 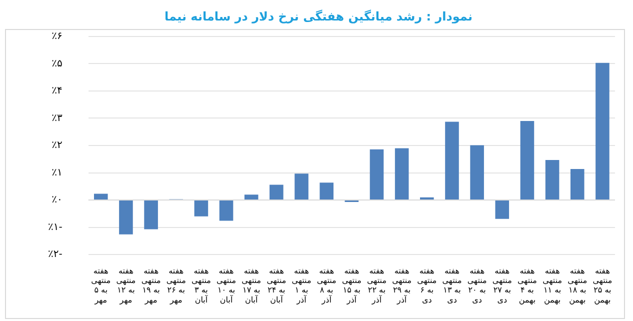 I want to click on x-tick-label: هفته منتهی به ۲۰ دی, so click(x=477, y=285).